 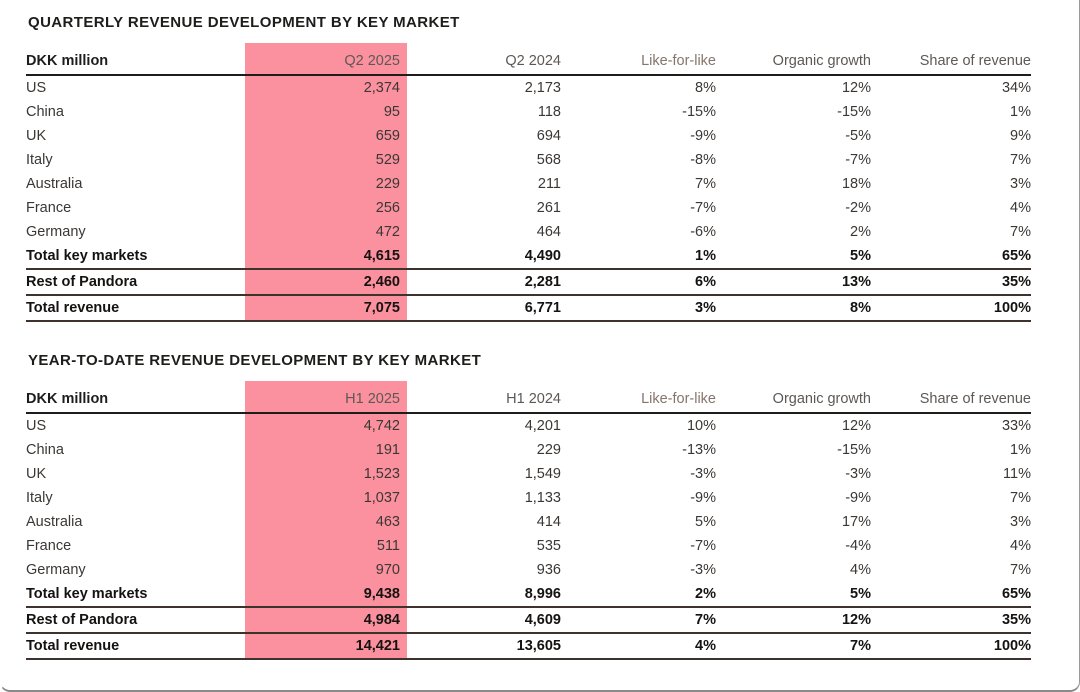 What do you see at coordinates (975, 61) in the screenshot?
I see `column-header-share-of-revenue: Share of revenue` at bounding box center [975, 61].